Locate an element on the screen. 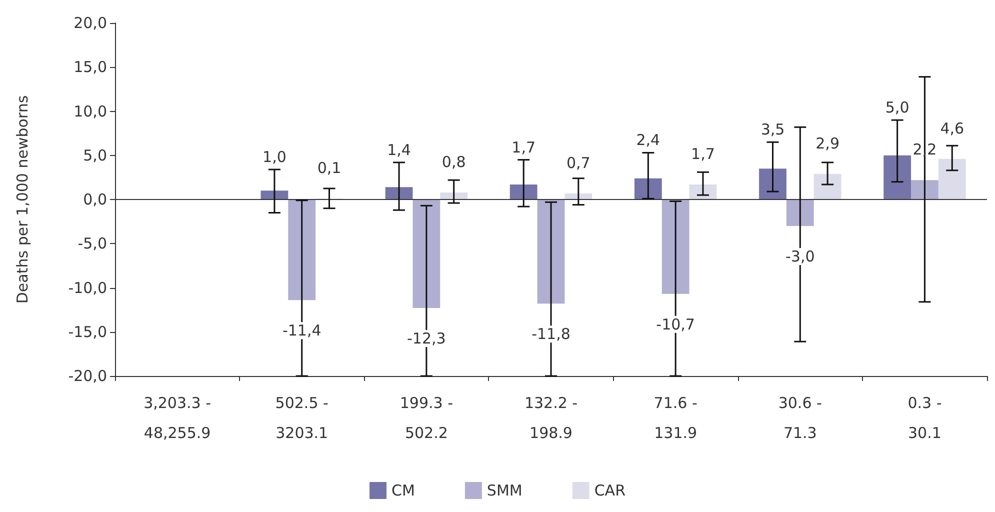  x-tick-label: 199.3 - 502.2 is located at coordinates (426, 418).